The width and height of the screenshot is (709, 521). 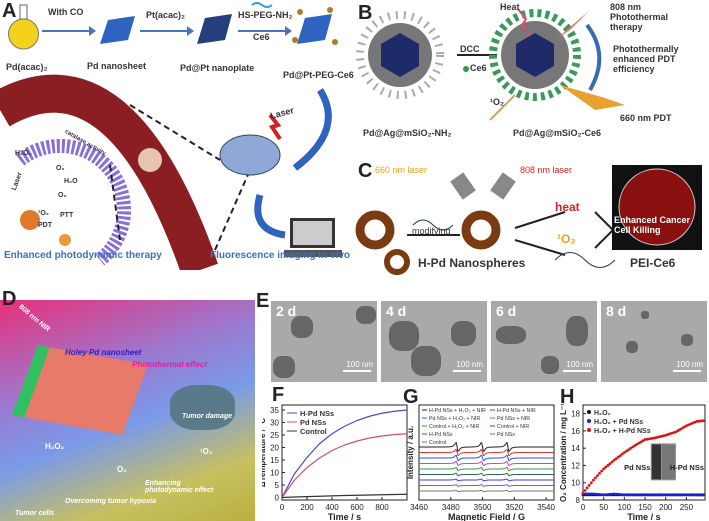 I want to click on laser-660-label: 660 nm PDT, so click(x=646, y=118).